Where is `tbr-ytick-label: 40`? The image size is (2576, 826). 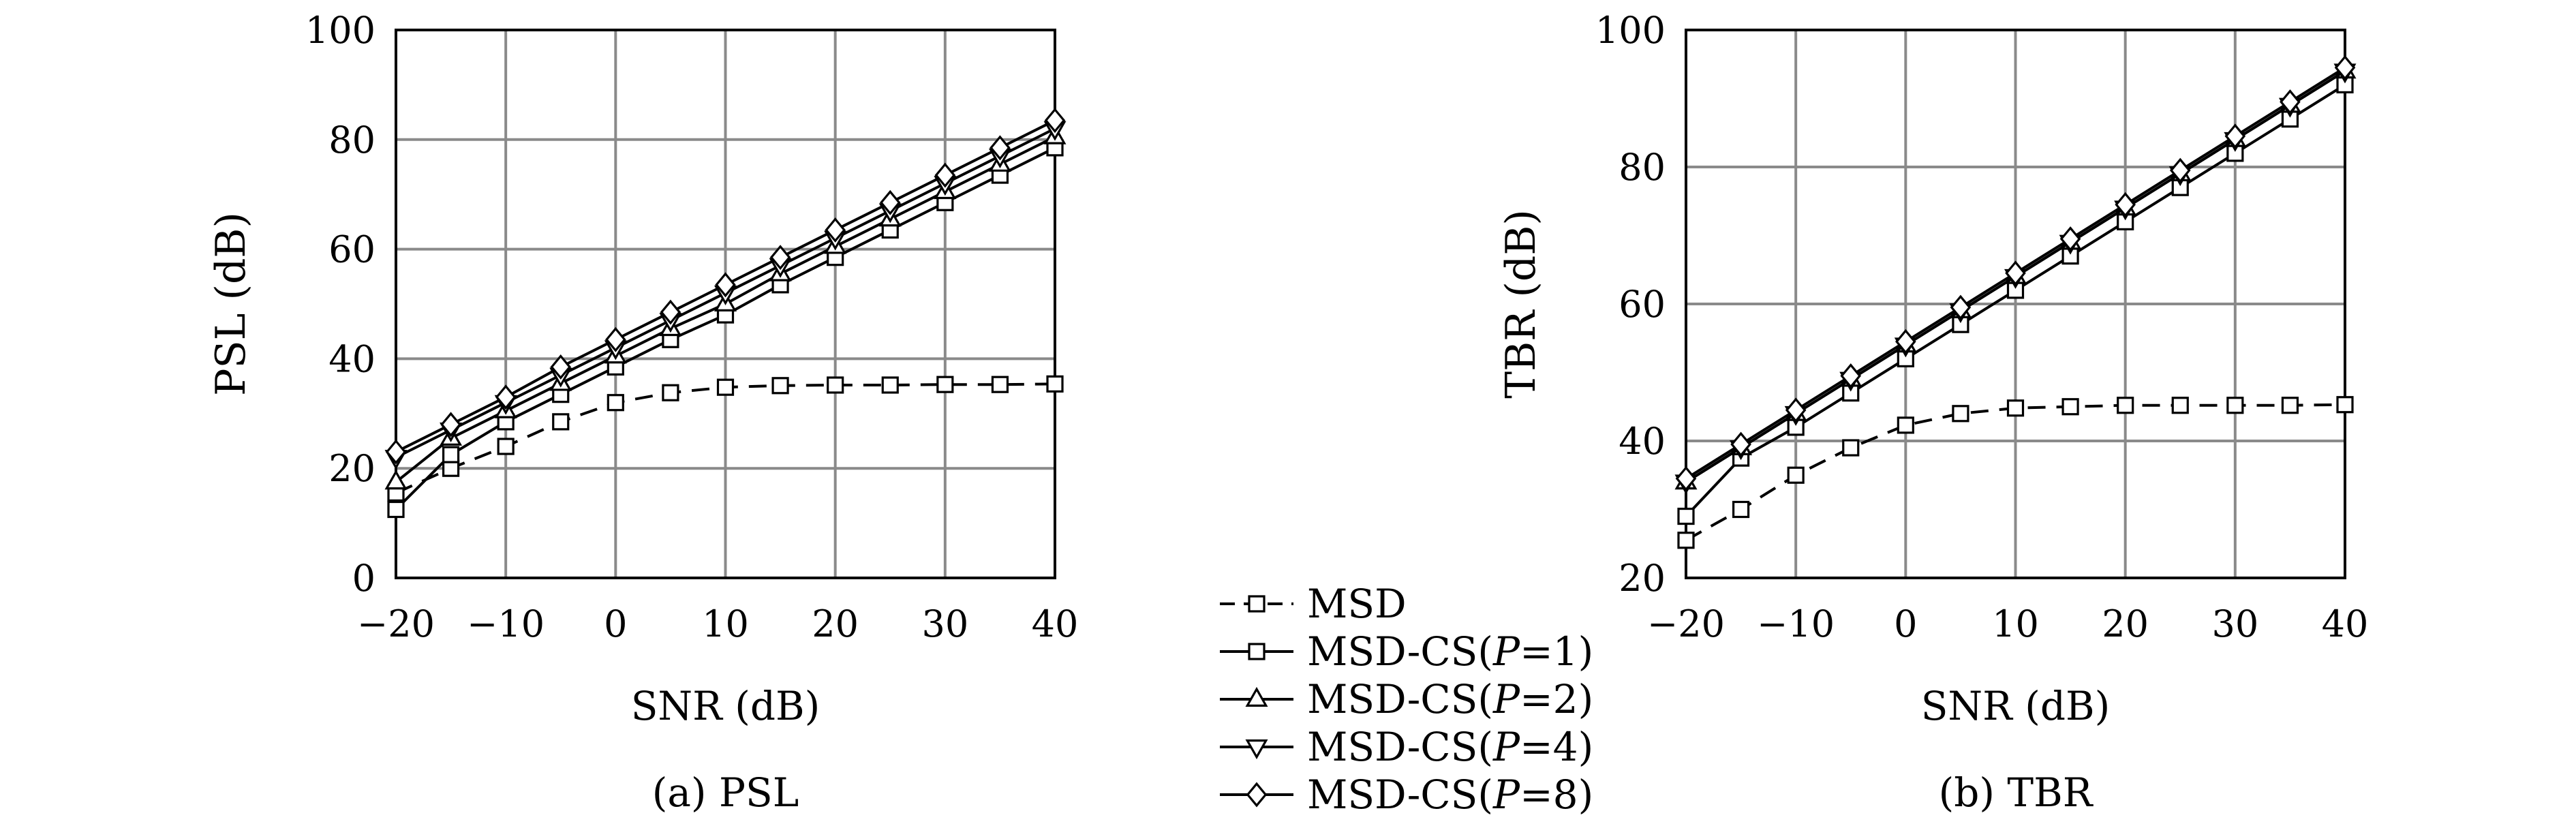
tbr-ytick-label: 40 is located at coordinates (1642, 441).